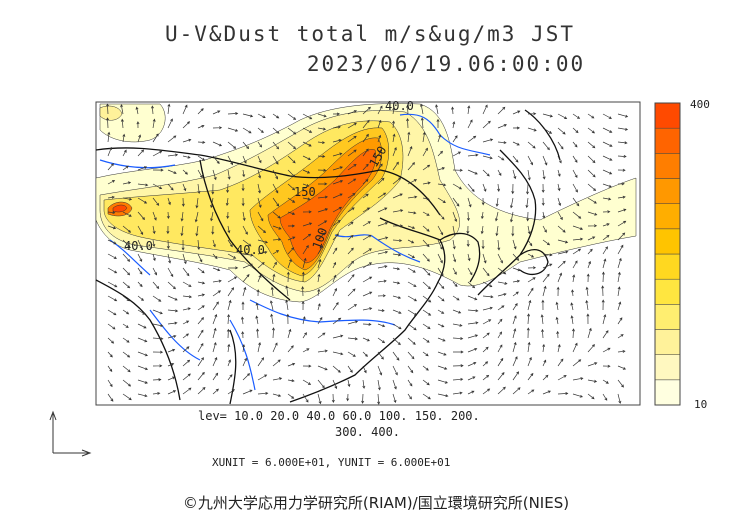 Image resolution: width=752 pixels, height=532 pixels. What do you see at coordinates (305, 192) in the screenshot?
I see `contour-label-150: 150` at bounding box center [305, 192].